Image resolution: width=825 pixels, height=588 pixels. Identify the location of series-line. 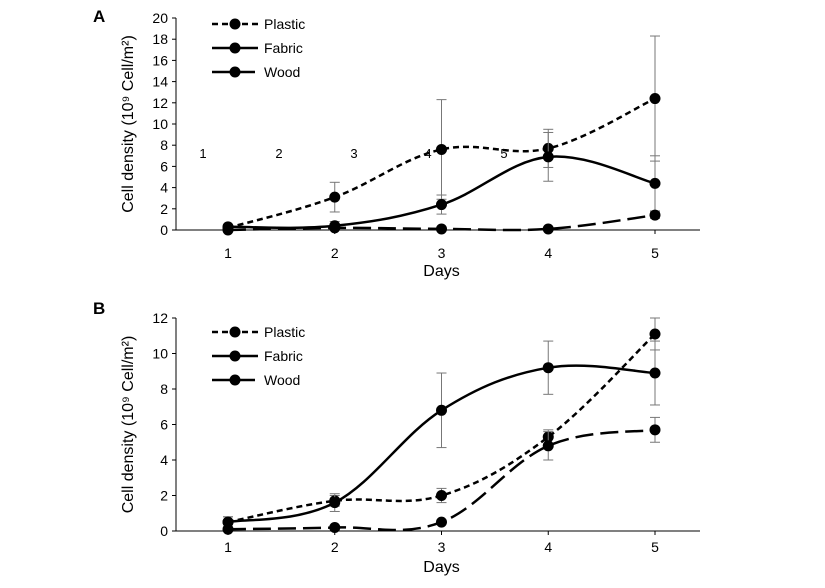
(441, 163).